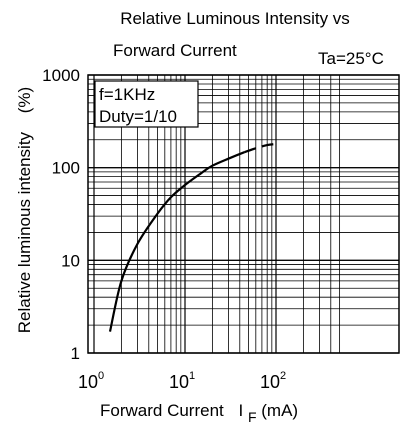  Describe the element at coordinates (24, 232) in the screenshot. I see `y-axis-label: Relative luminous intensity` at that location.